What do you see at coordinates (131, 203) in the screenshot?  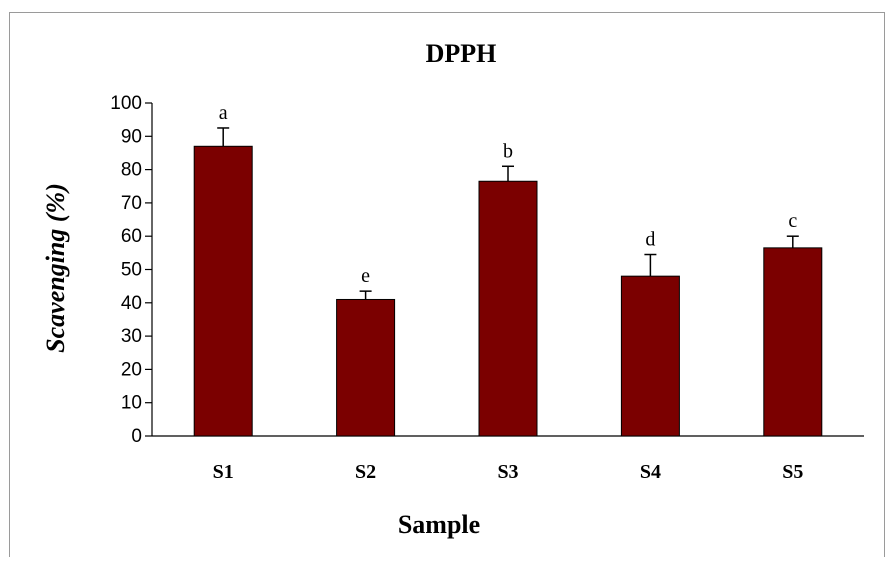 I see `y-tick-label: 70` at bounding box center [131, 203].